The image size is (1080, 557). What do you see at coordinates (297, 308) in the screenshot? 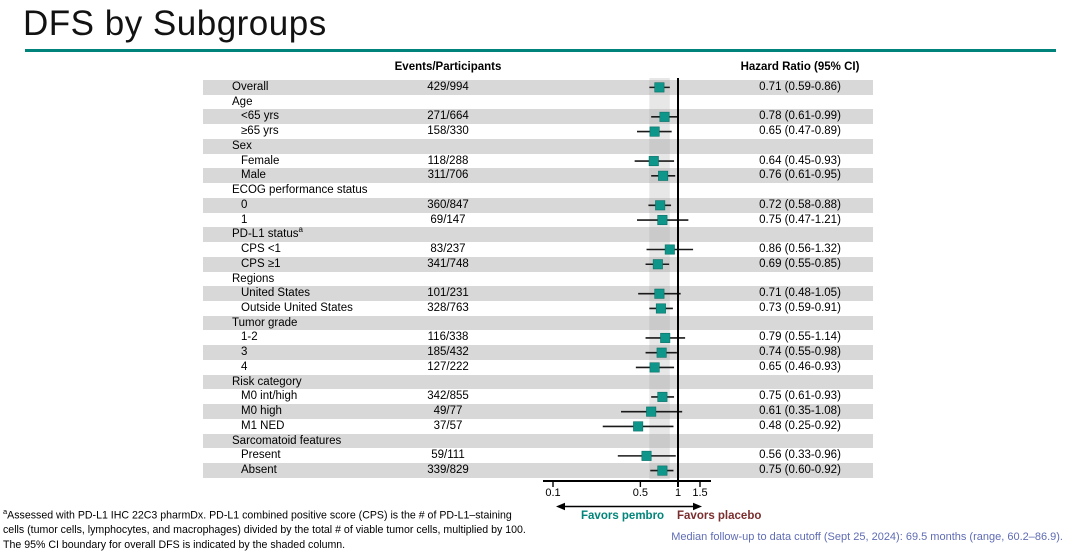
I see `subgroup-label: Outside United States` at bounding box center [297, 308].